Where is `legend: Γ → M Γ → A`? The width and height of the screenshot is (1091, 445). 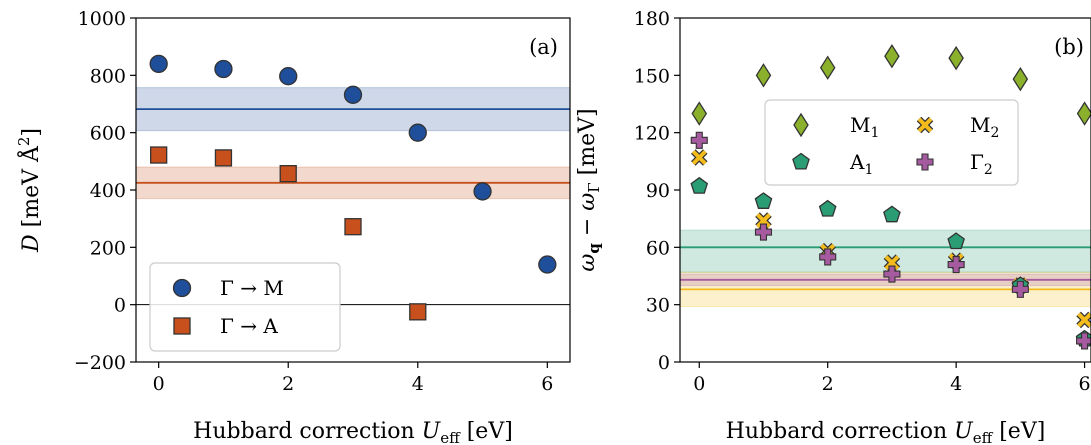 legend: Γ → M Γ → A is located at coordinates (245, 307).